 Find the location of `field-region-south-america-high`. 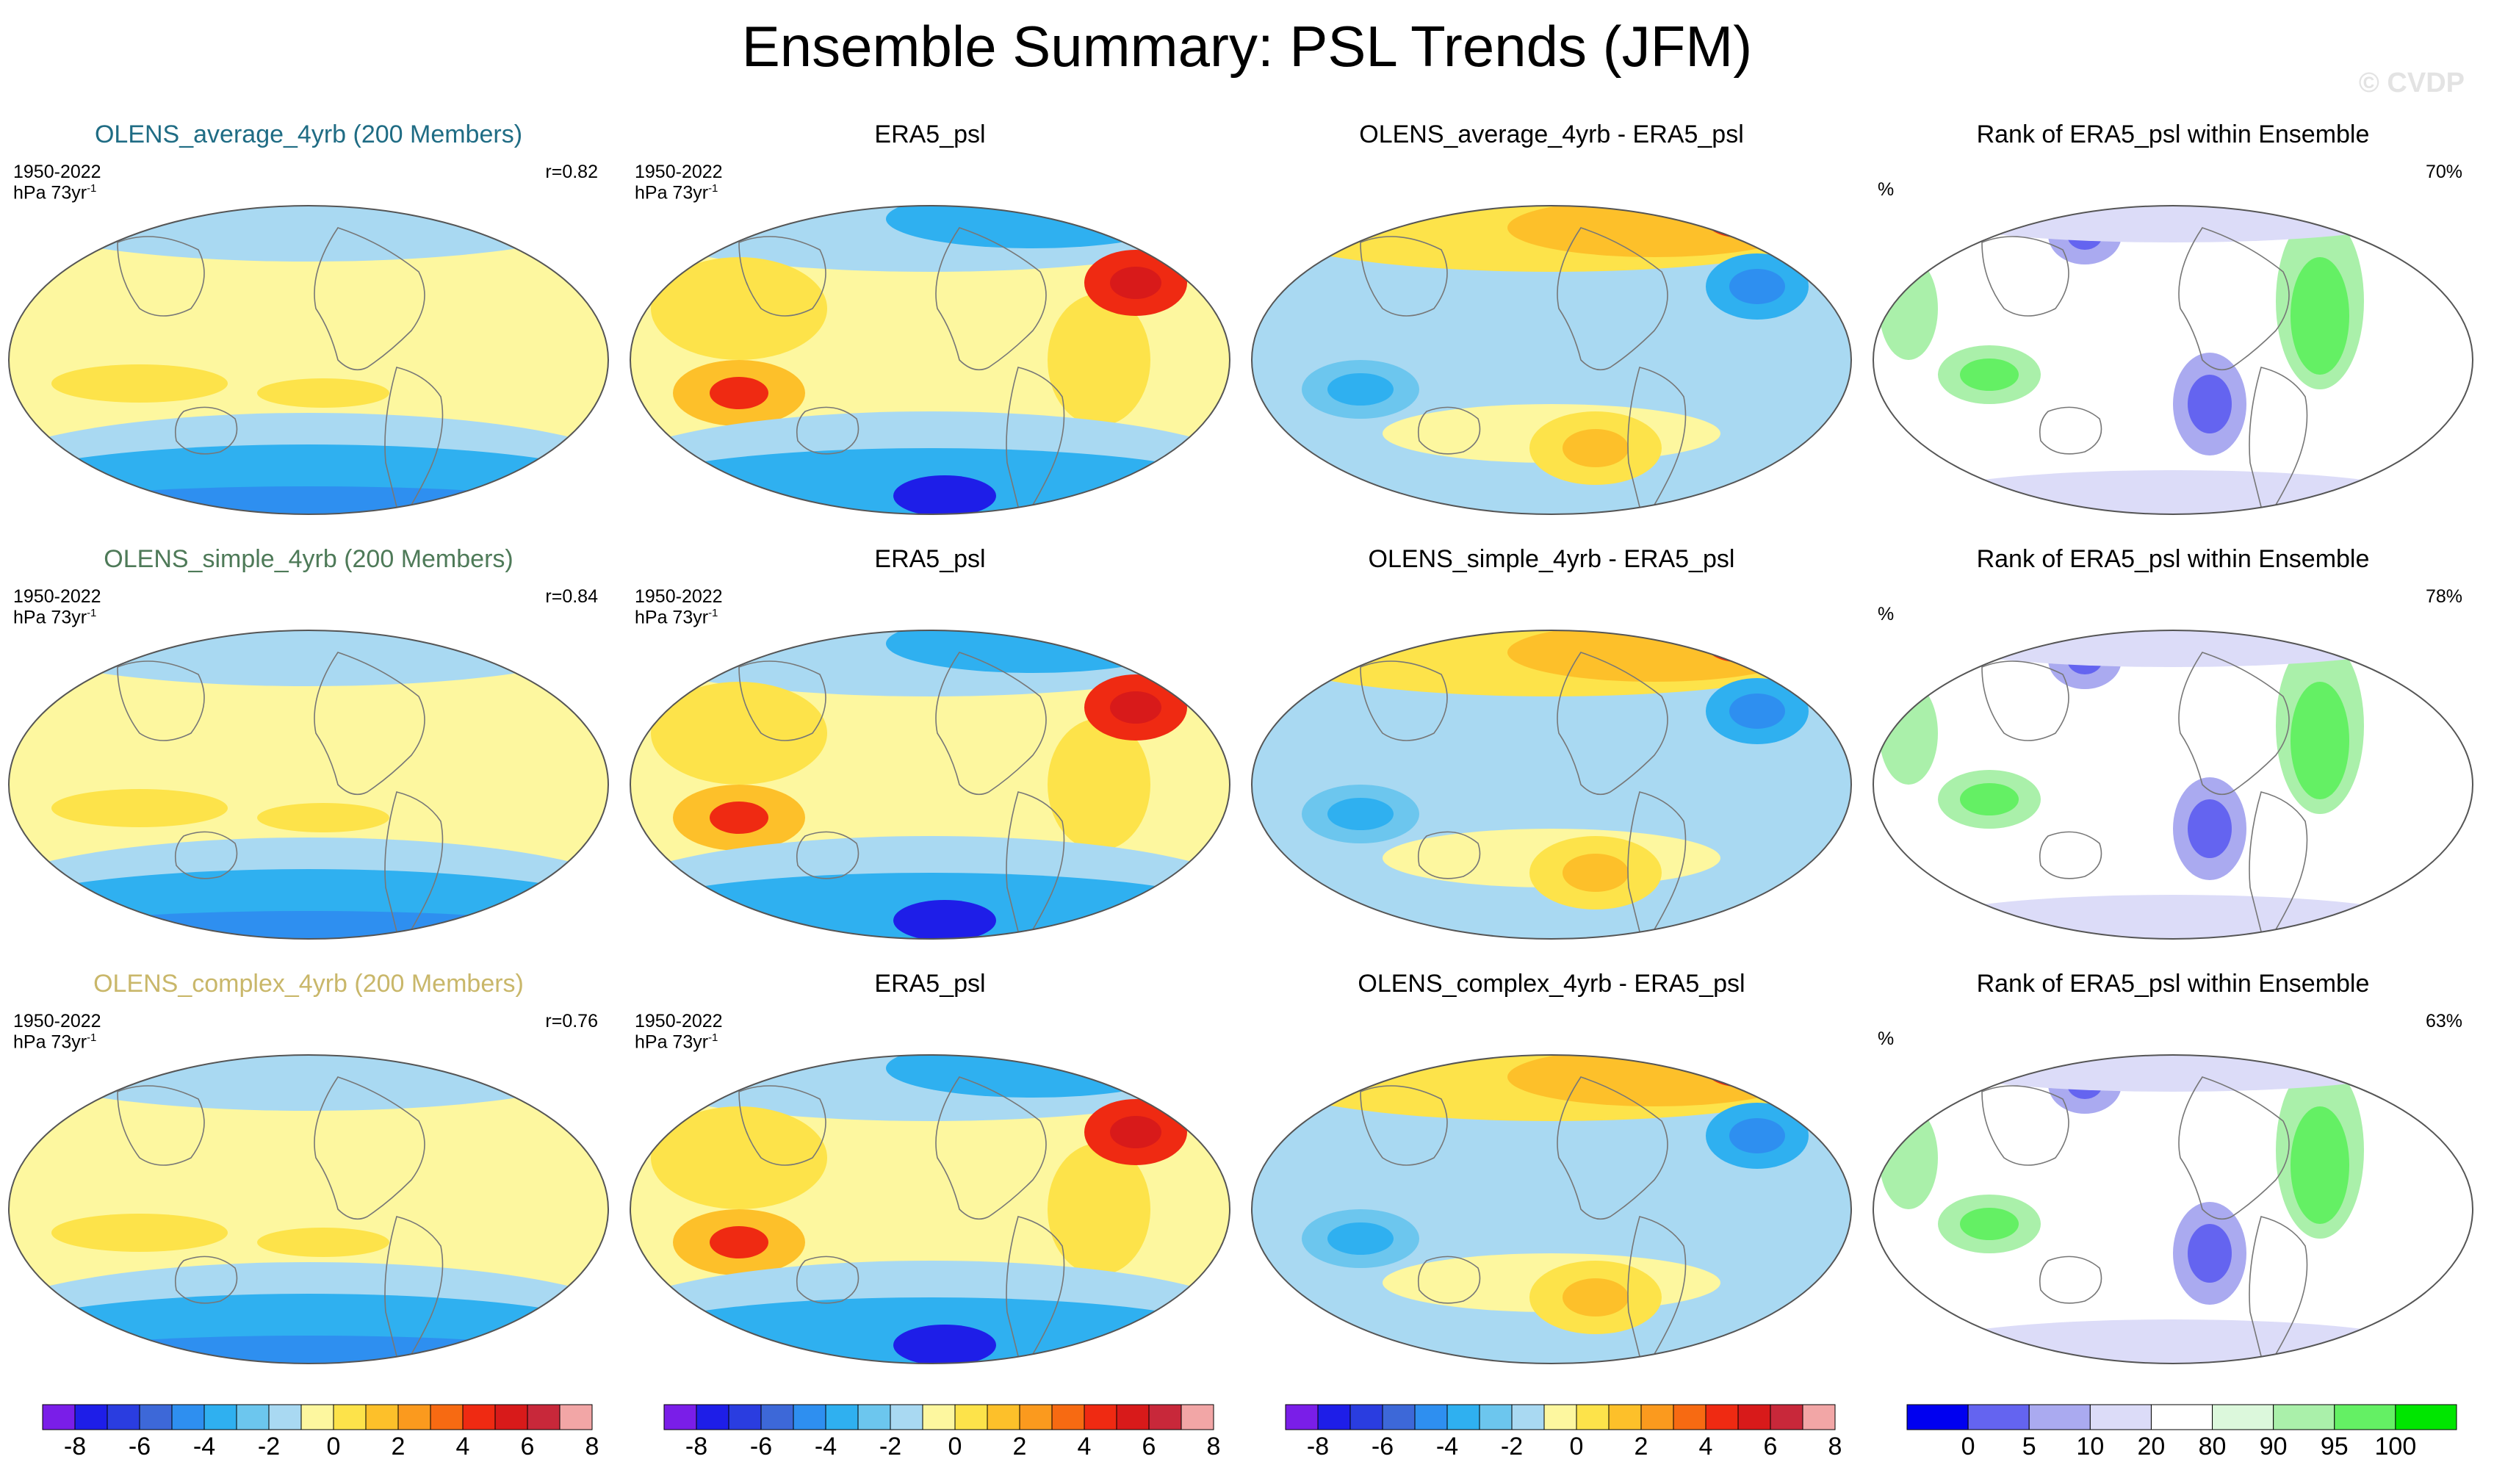

field-region-south-america-high is located at coordinates (1099, 785).